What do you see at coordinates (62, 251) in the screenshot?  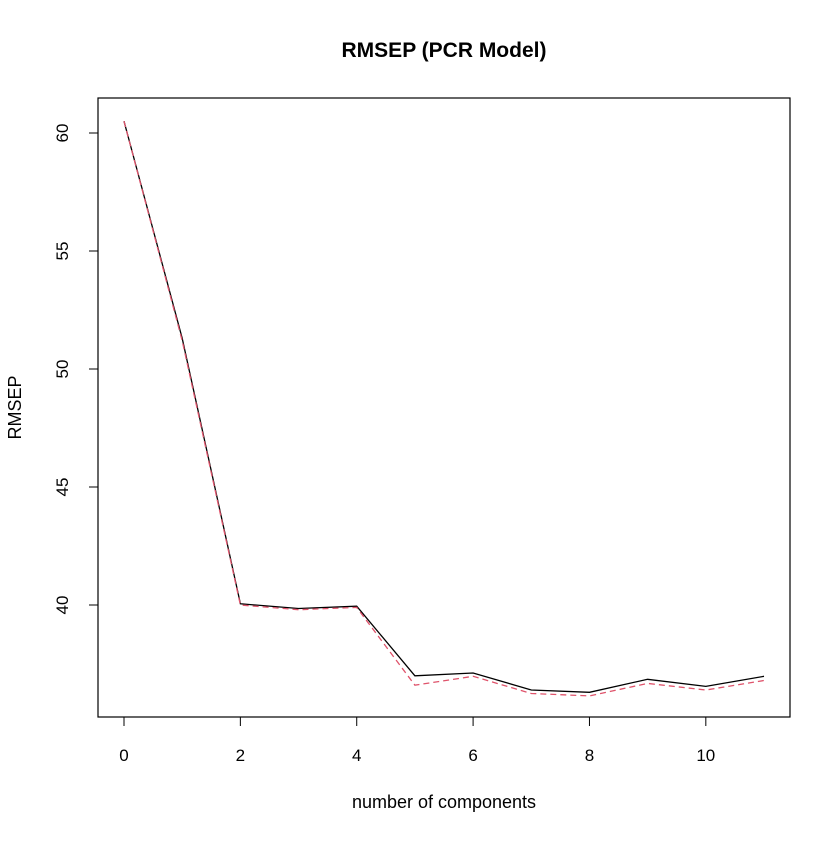 I see `y-tick-label: 55` at bounding box center [62, 251].